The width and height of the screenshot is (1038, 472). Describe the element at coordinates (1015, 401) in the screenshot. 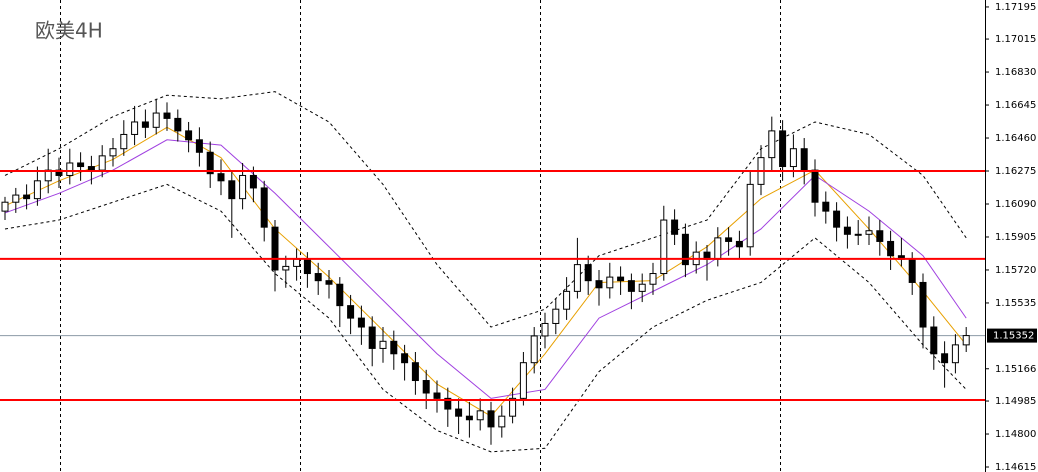

I see `y-tick-label: 1.14985` at that location.